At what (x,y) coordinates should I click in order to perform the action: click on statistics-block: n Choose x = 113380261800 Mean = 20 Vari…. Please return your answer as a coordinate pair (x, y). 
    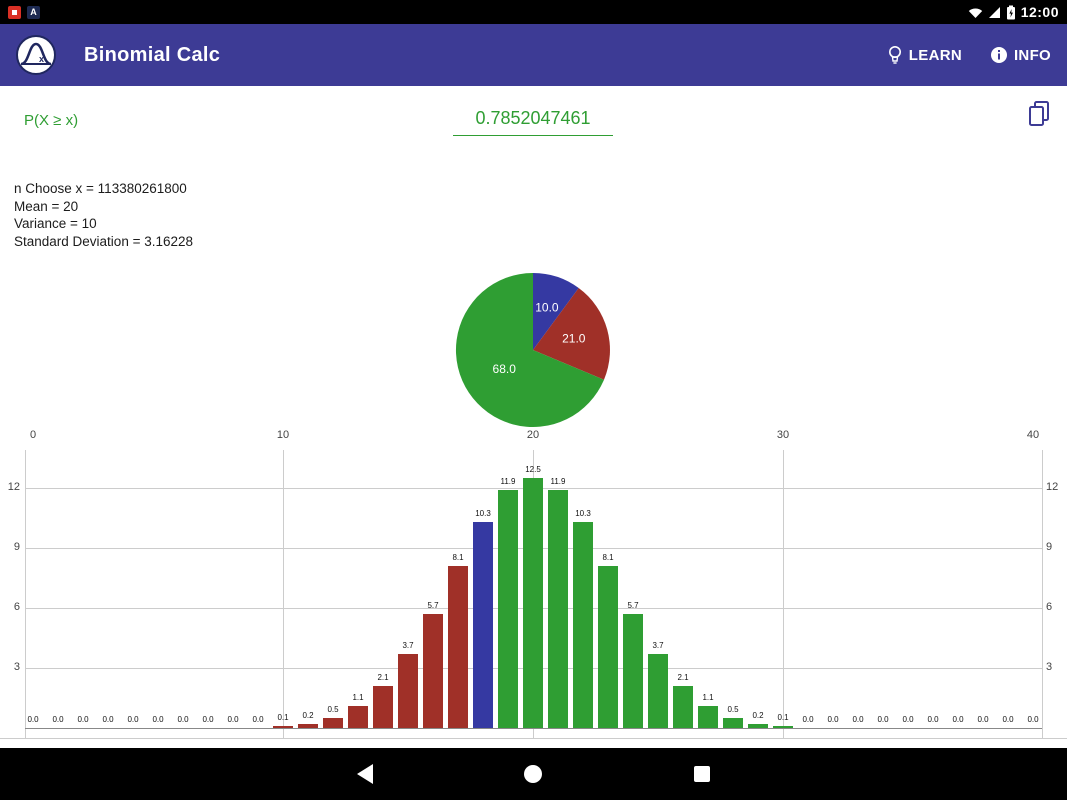
    Looking at the image, I should click on (103, 215).